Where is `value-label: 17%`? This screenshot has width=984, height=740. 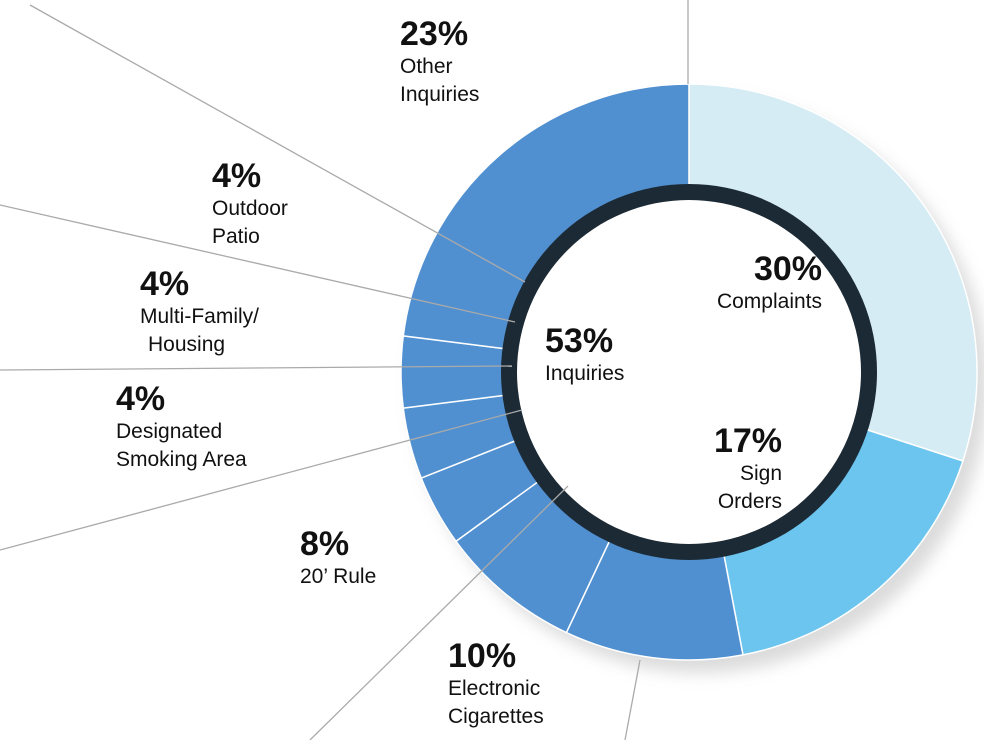 value-label: 17% is located at coordinates (748, 441).